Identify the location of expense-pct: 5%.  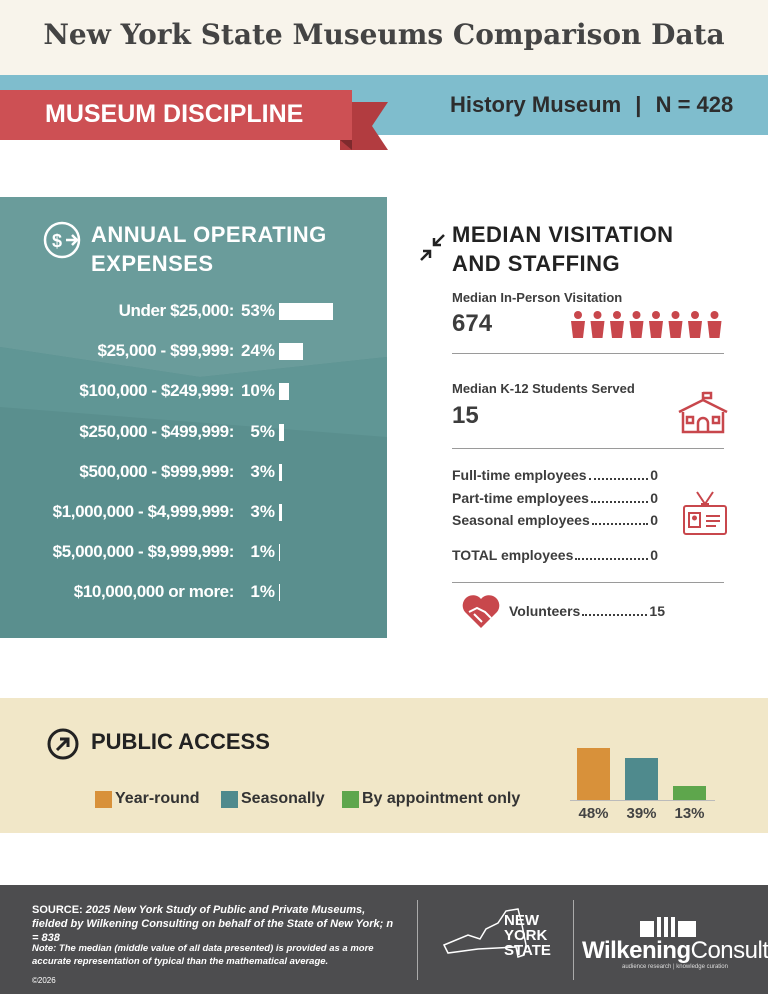
(262, 431).